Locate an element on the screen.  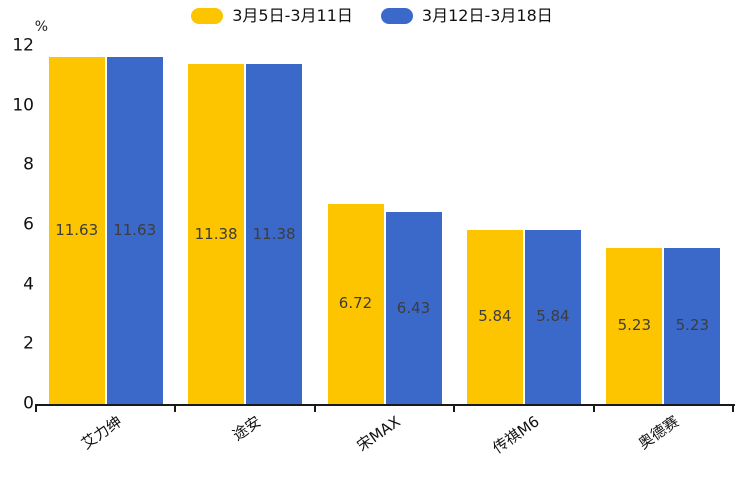
x-category-label: 艾力绅 is located at coordinates (101, 432).